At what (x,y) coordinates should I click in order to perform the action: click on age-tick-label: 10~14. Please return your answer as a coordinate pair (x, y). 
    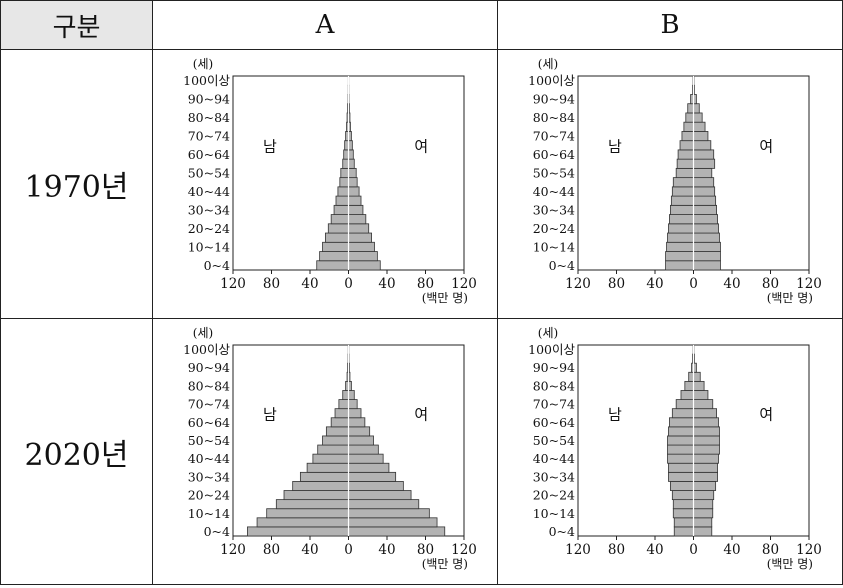
    Looking at the image, I should click on (554, 513).